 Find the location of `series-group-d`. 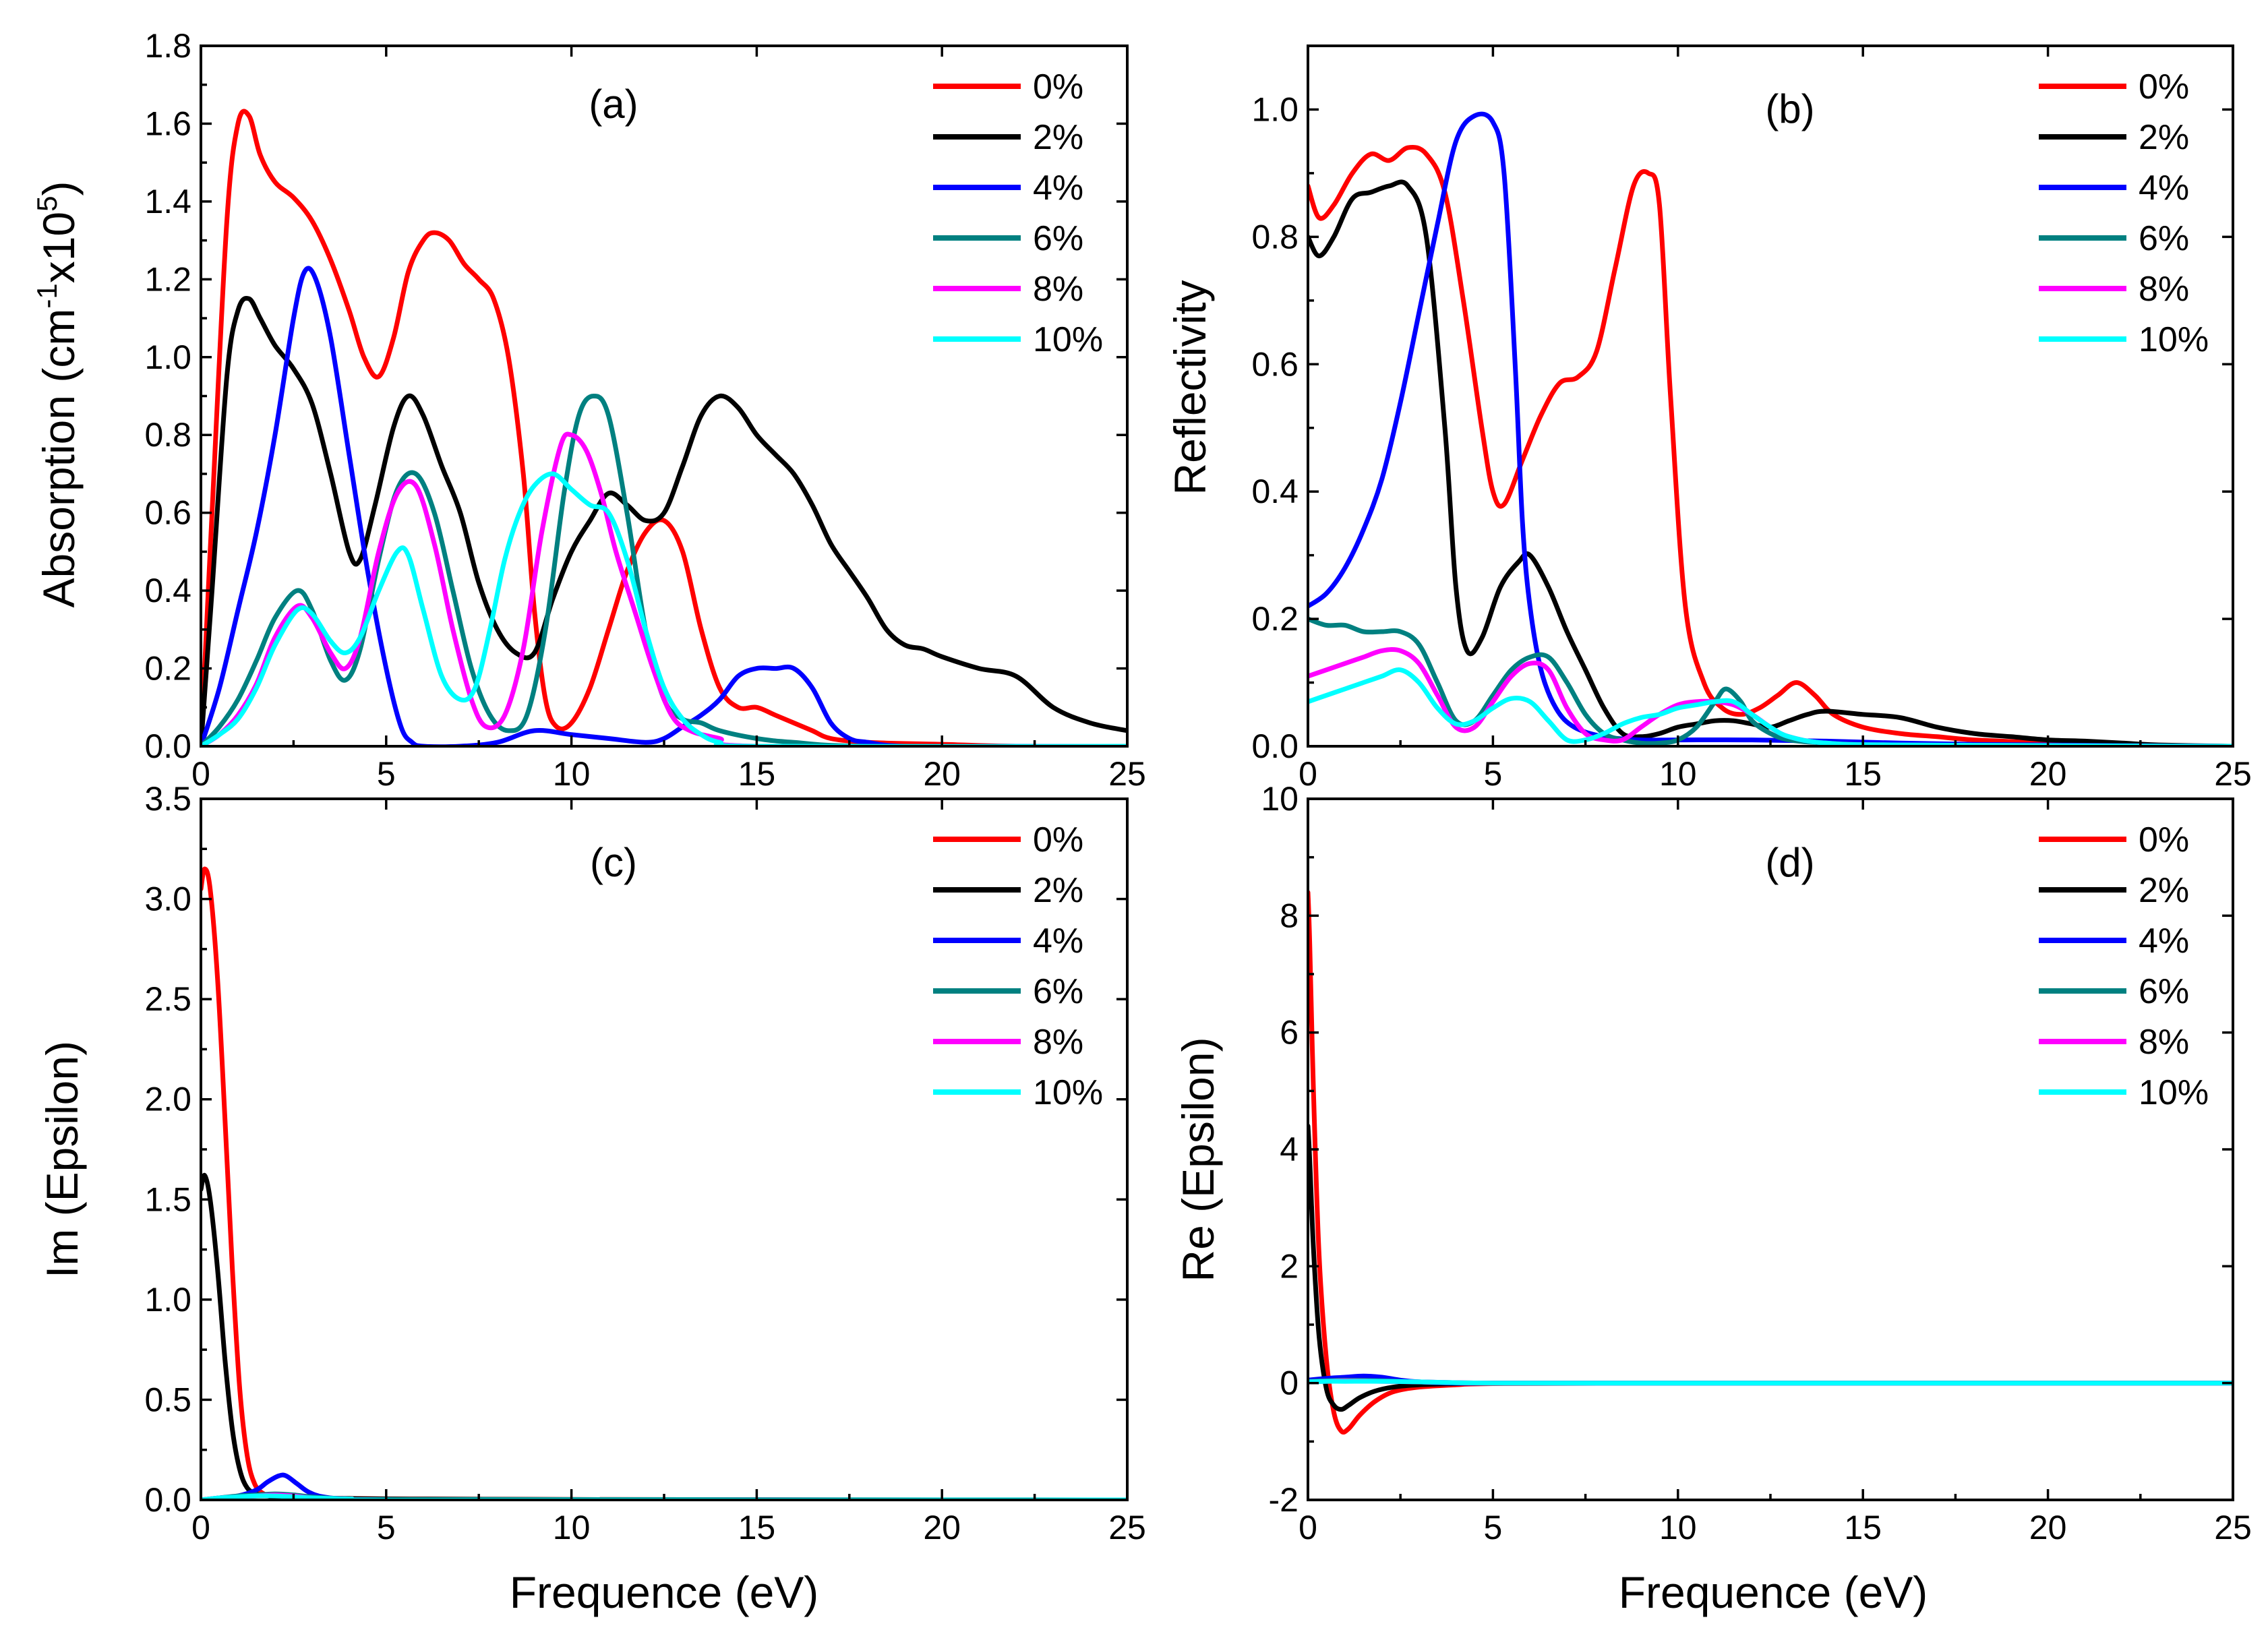

series-group-d is located at coordinates (1770, 1163).